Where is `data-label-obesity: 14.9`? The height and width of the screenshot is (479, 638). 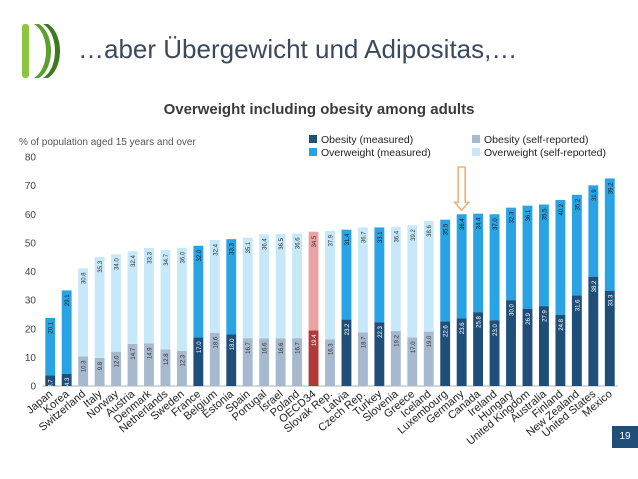 data-label-obesity: 14.9 is located at coordinates (150, 353).